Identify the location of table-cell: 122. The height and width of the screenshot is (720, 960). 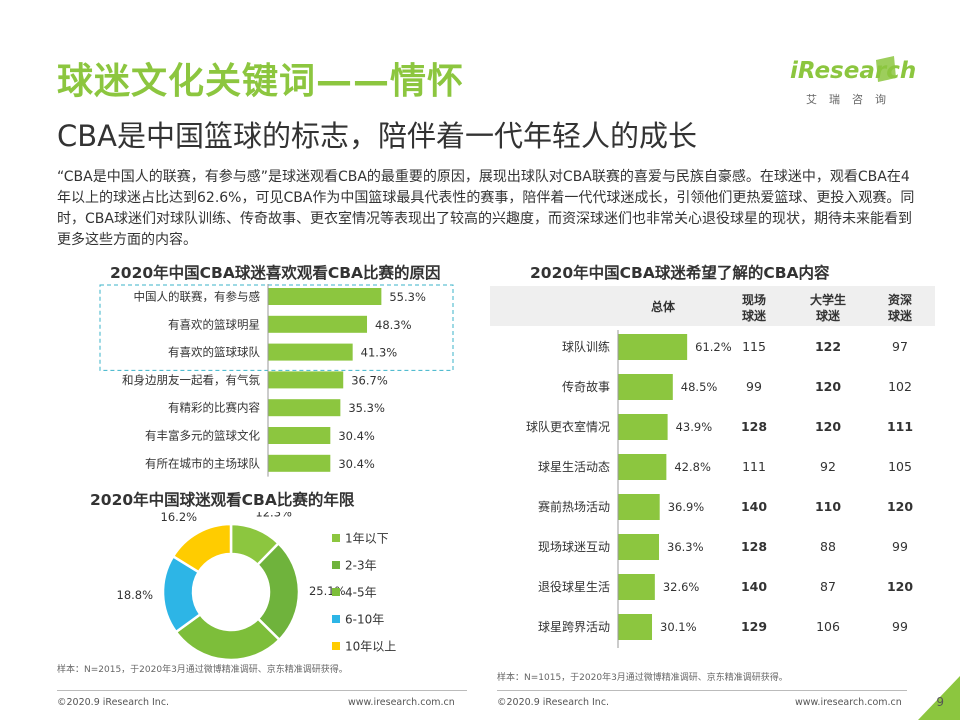
(828, 346).